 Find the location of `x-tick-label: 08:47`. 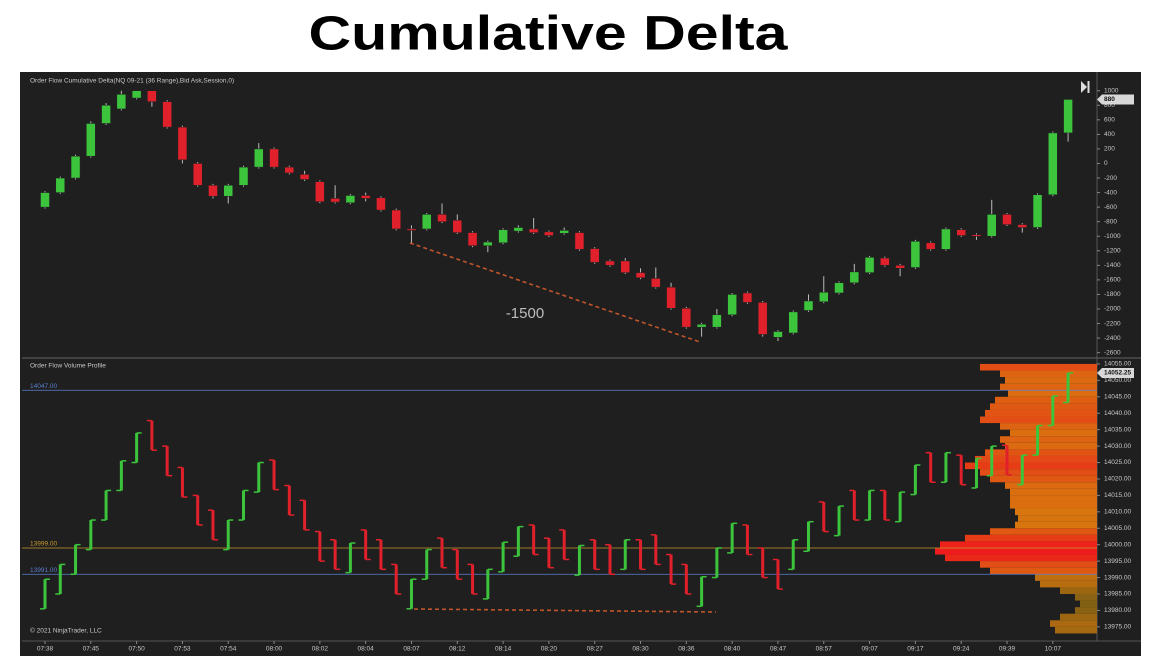

x-tick-label: 08:47 is located at coordinates (778, 649).